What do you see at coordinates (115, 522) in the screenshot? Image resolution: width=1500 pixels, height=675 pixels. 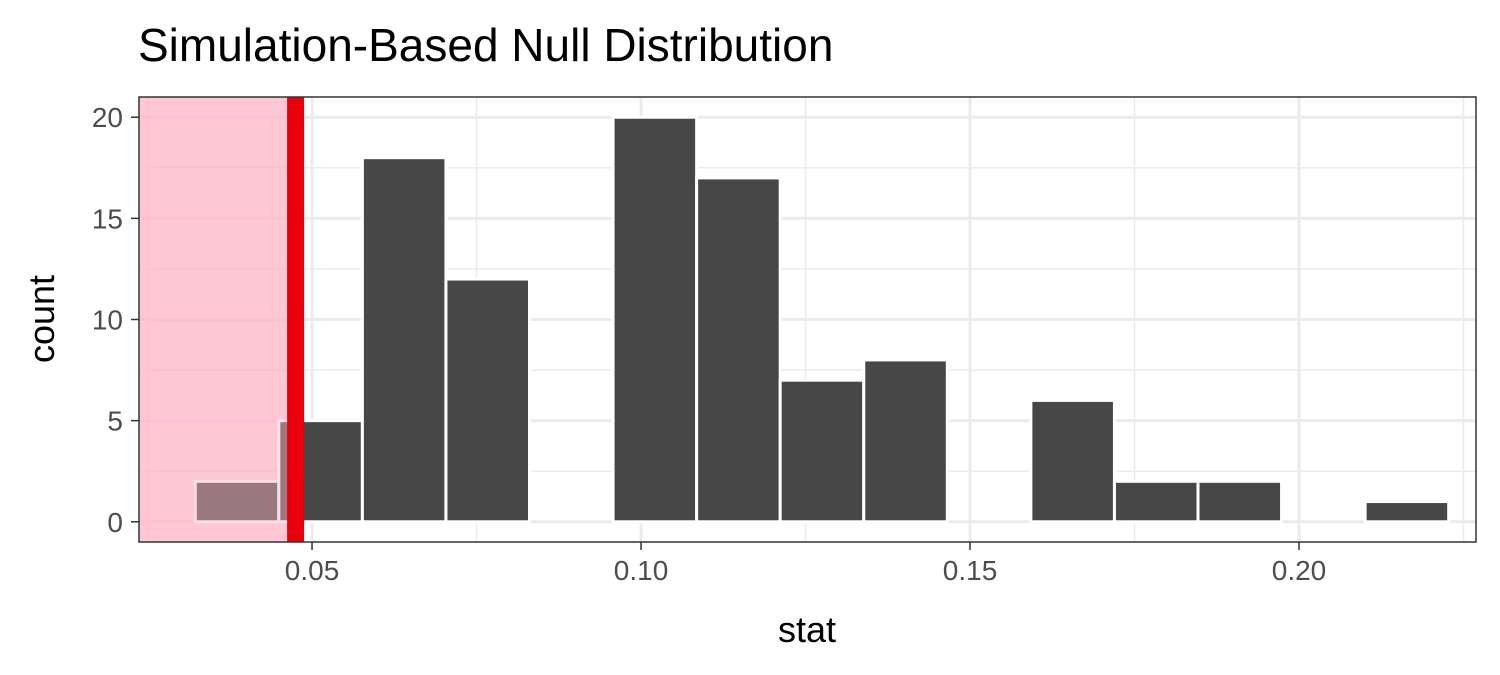 I see `y-tick-label: 0` at bounding box center [115, 522].